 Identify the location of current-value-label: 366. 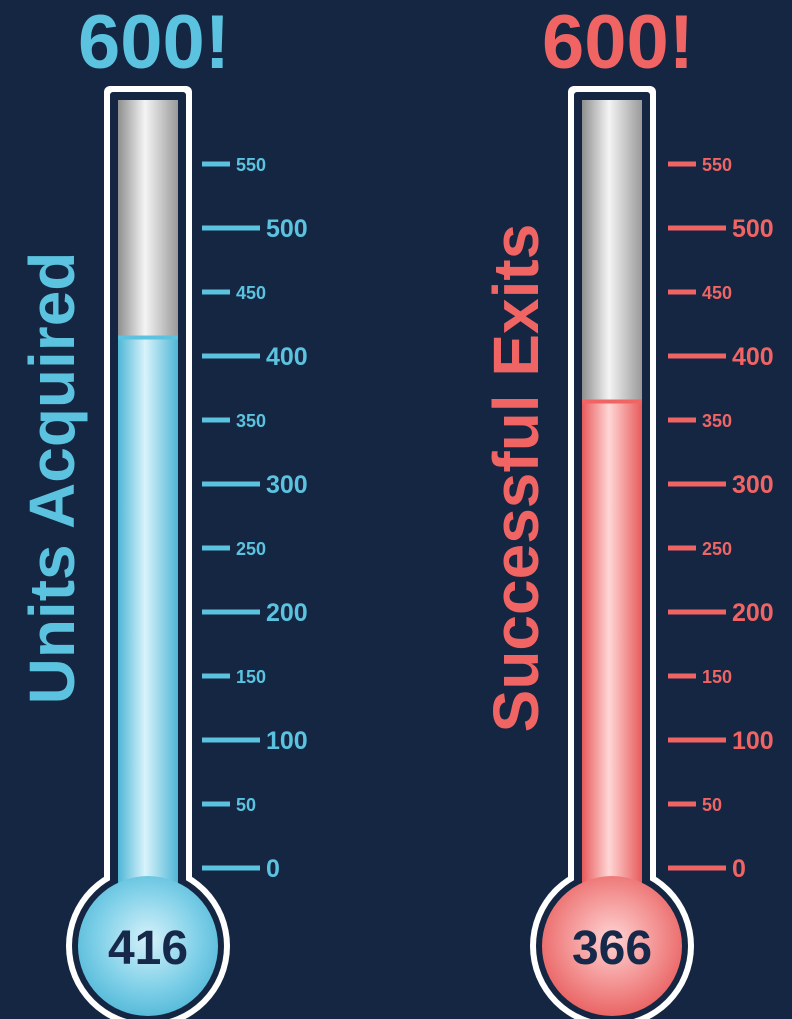
(612, 948).